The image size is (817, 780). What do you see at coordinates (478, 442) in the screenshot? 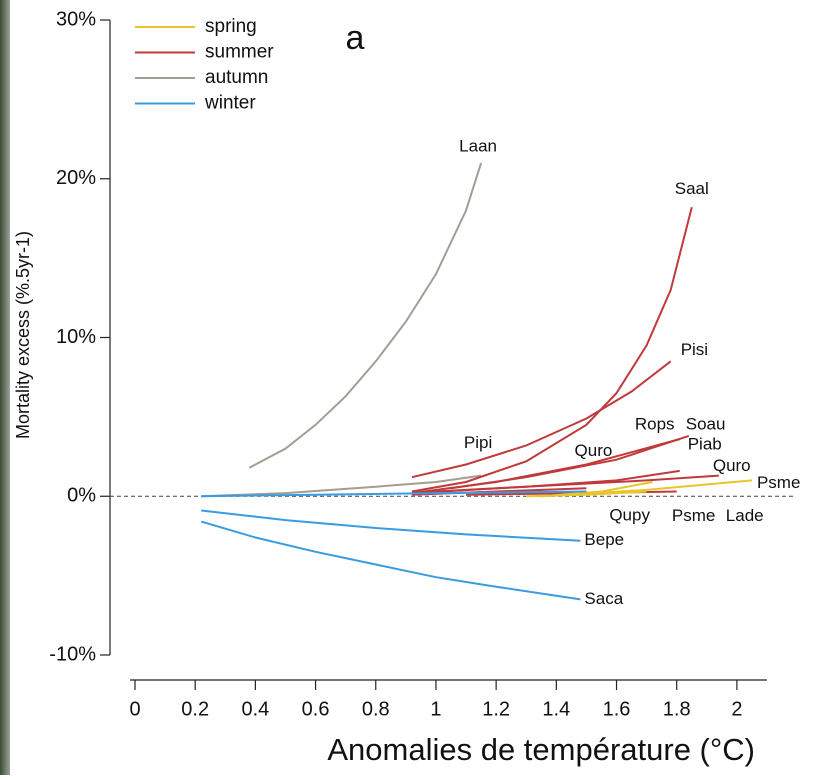
I see `series-label: Pipi` at bounding box center [478, 442].